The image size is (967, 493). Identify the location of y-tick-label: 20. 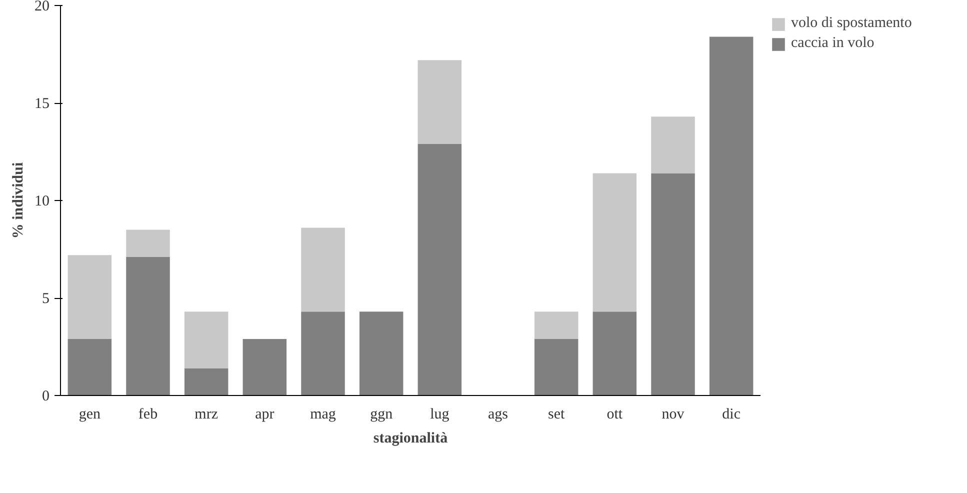
(42, 7).